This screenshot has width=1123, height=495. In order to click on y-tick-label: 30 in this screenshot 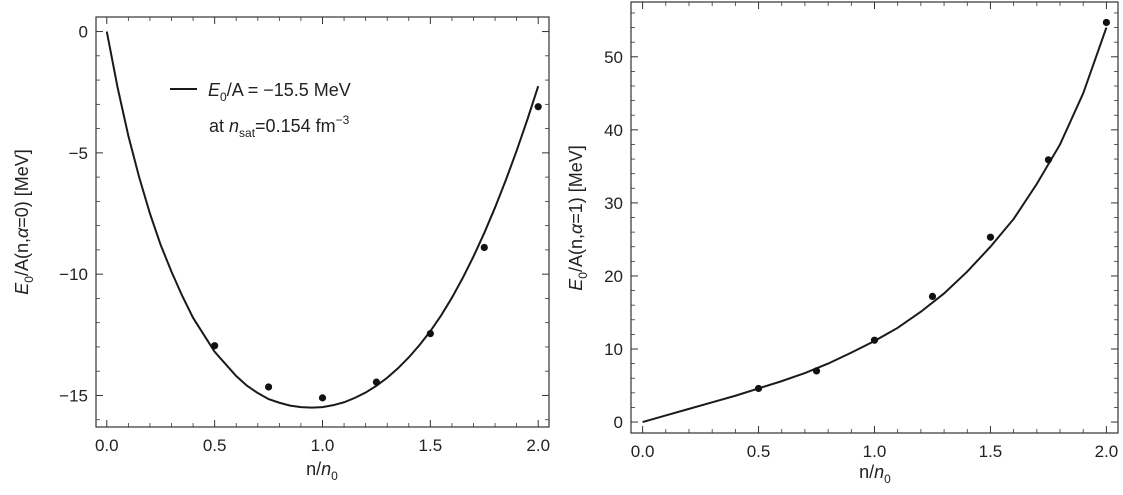, I will do `click(613, 203)`.